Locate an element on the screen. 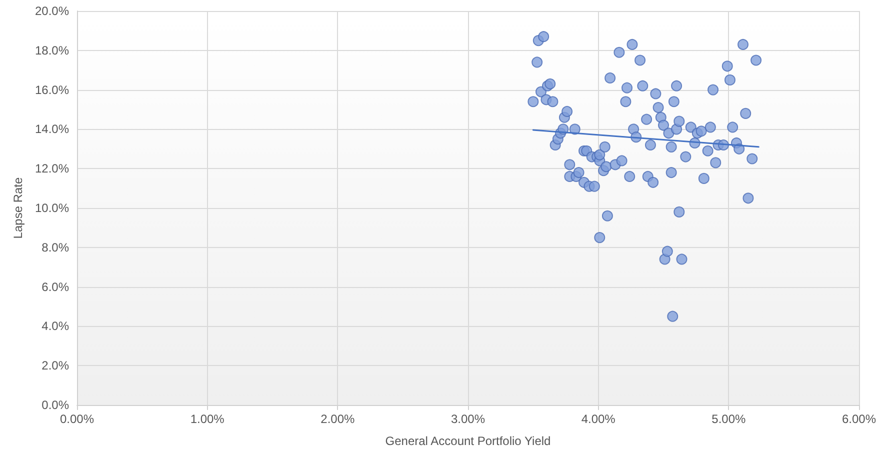 This screenshot has width=889, height=459. x-tick-label: 0.00% is located at coordinates (77, 419).